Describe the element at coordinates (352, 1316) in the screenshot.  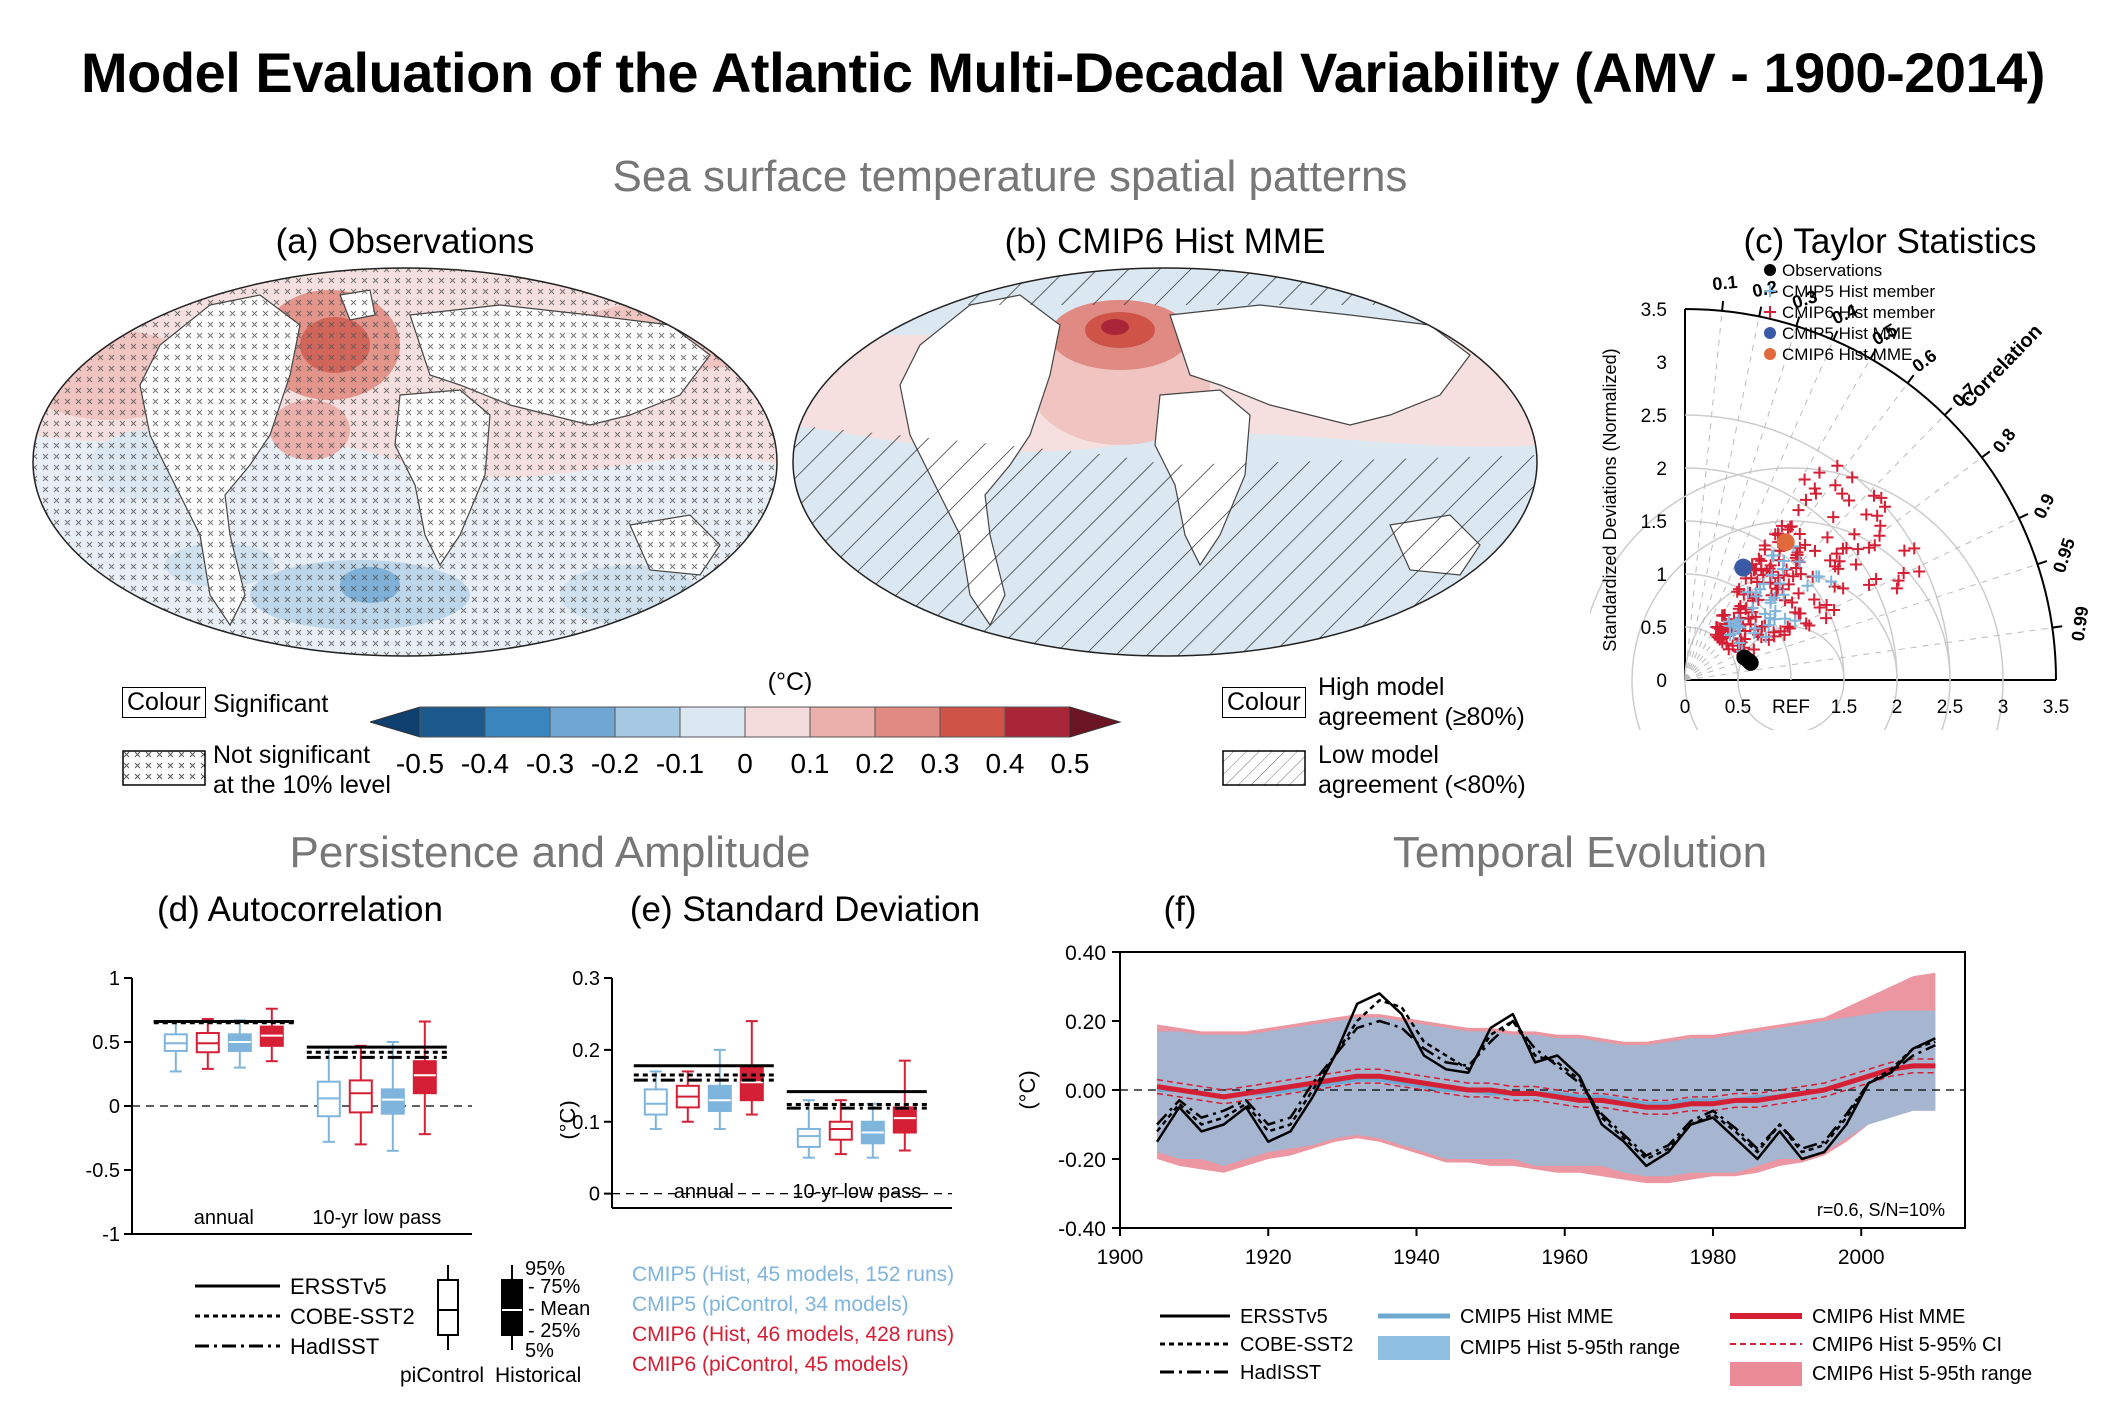
I see `legend-obs-cobe: COBE-SST2` at that location.